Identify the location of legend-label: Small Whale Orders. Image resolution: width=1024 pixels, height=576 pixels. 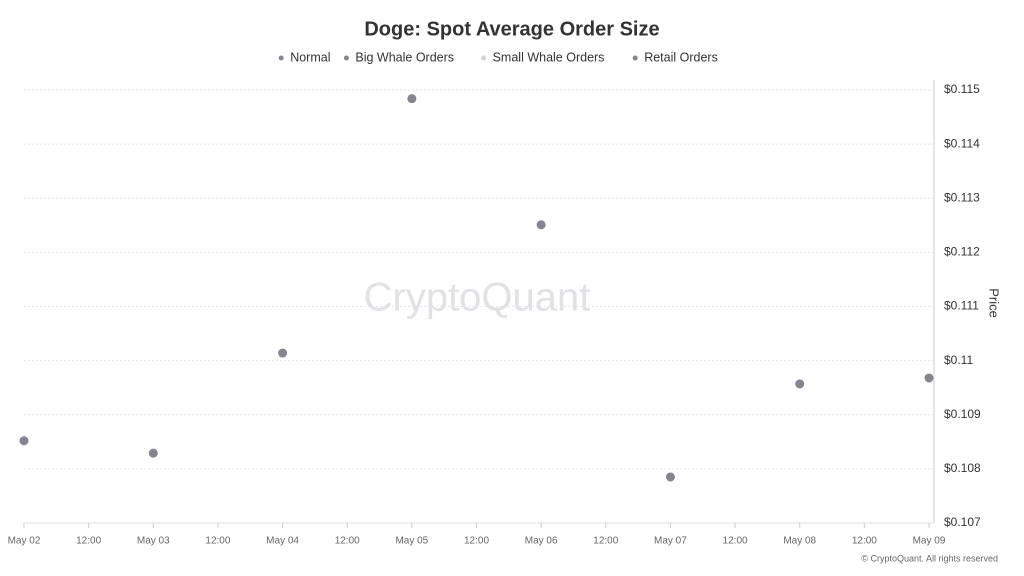
(549, 57).